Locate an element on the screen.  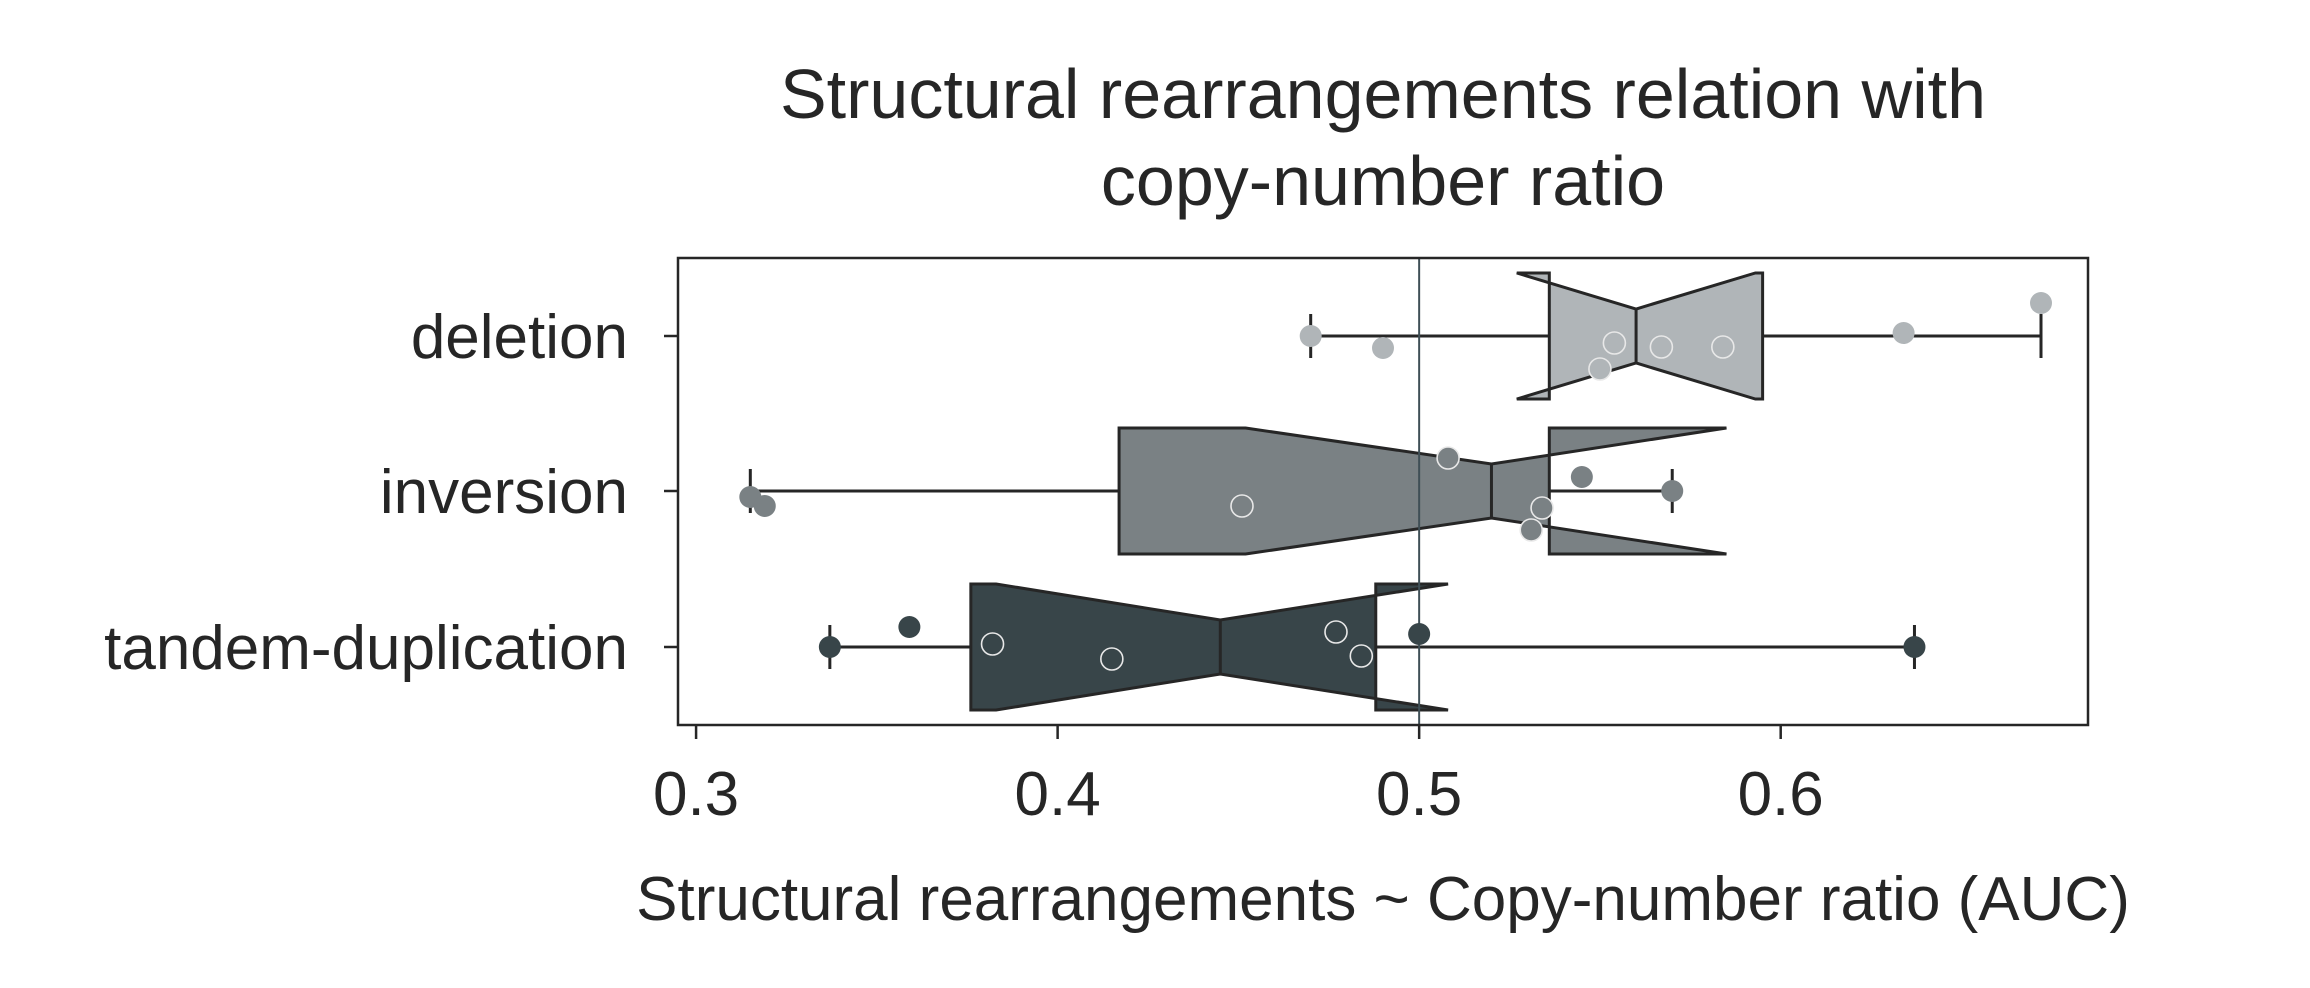
x-tick-label: 0.3 is located at coordinates (696, 794).